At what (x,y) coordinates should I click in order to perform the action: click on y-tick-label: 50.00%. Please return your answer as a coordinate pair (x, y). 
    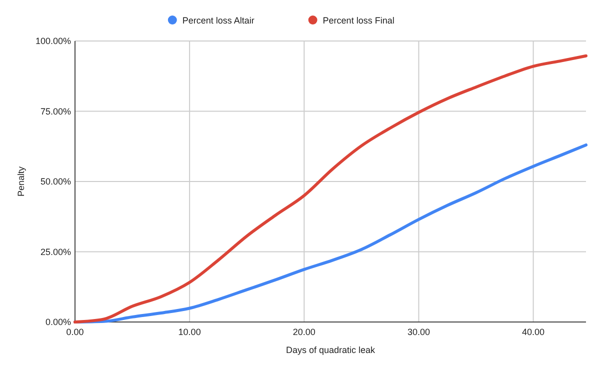
    Looking at the image, I should click on (55, 181).